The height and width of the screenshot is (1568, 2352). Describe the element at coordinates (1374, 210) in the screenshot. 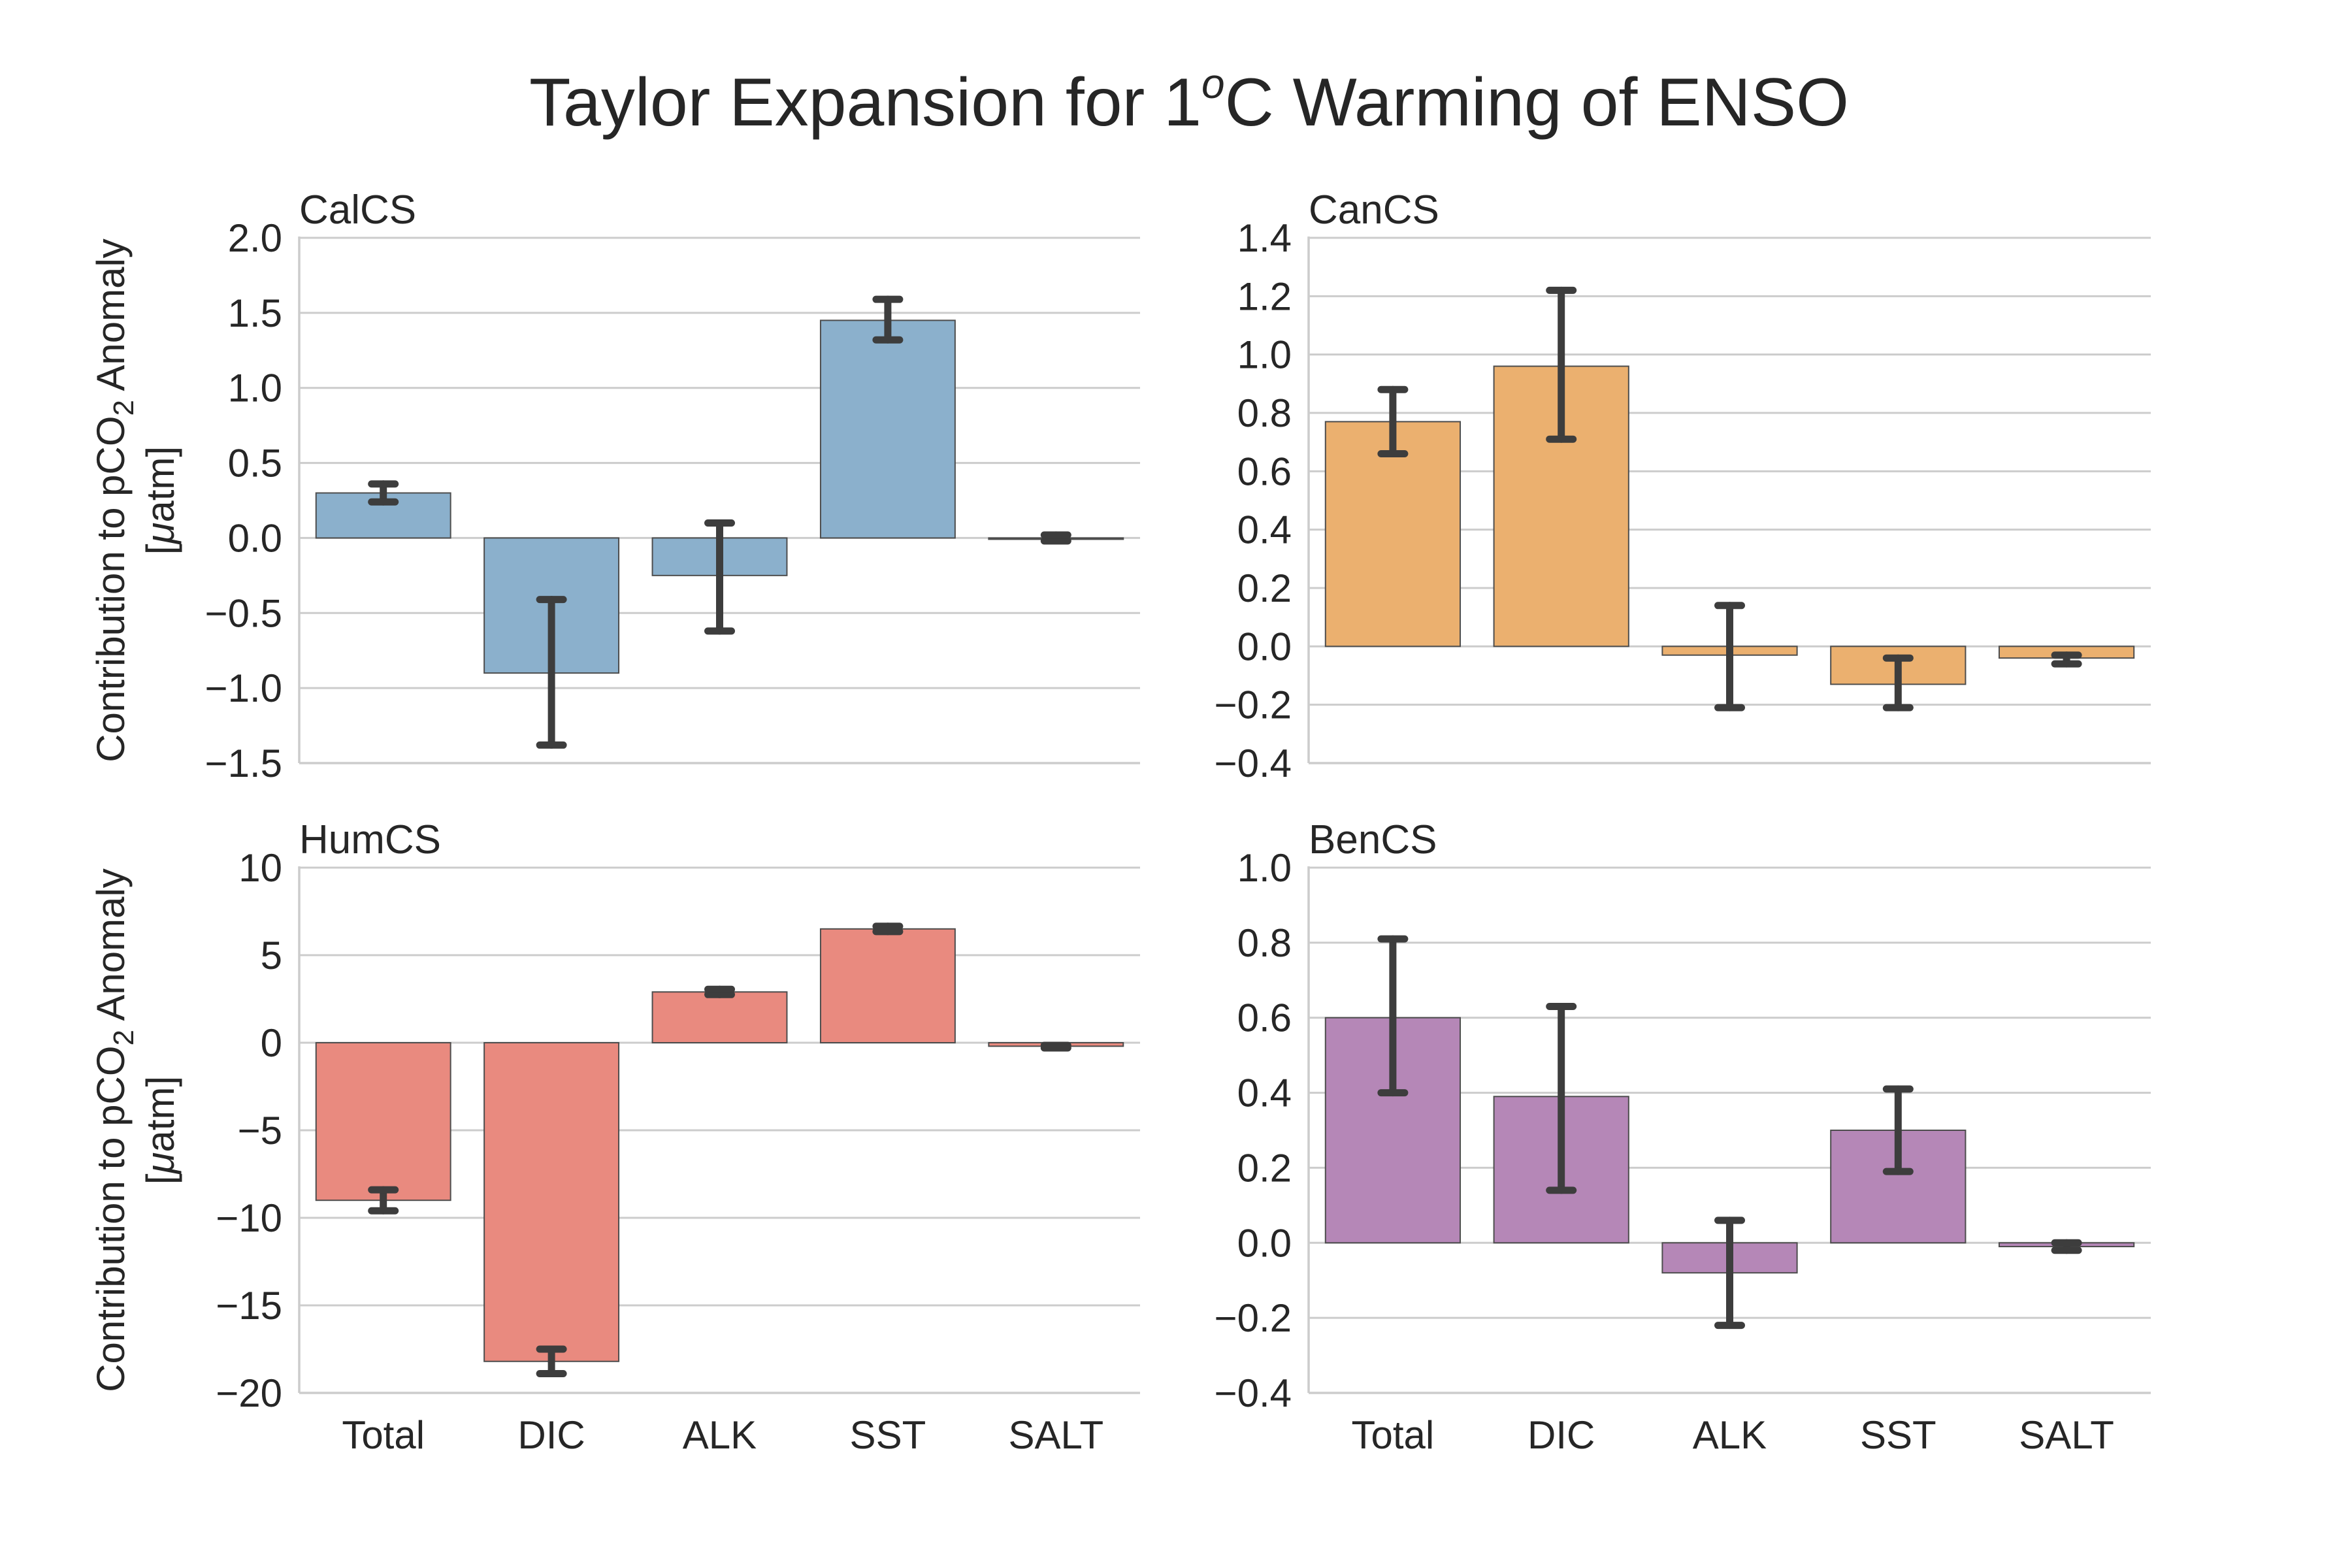

I see `panel-title: CanCS` at that location.